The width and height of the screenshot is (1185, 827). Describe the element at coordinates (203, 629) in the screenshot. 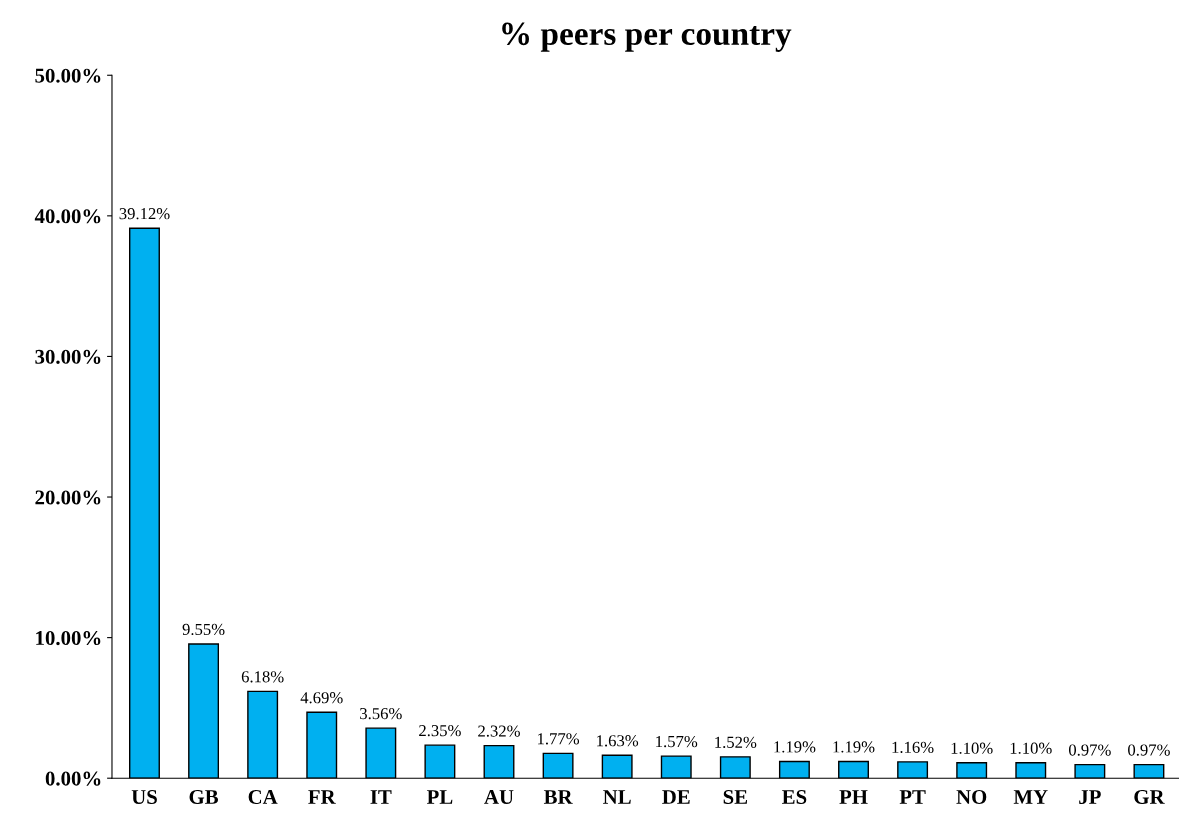

I see `data-label: 9.55%` at that location.